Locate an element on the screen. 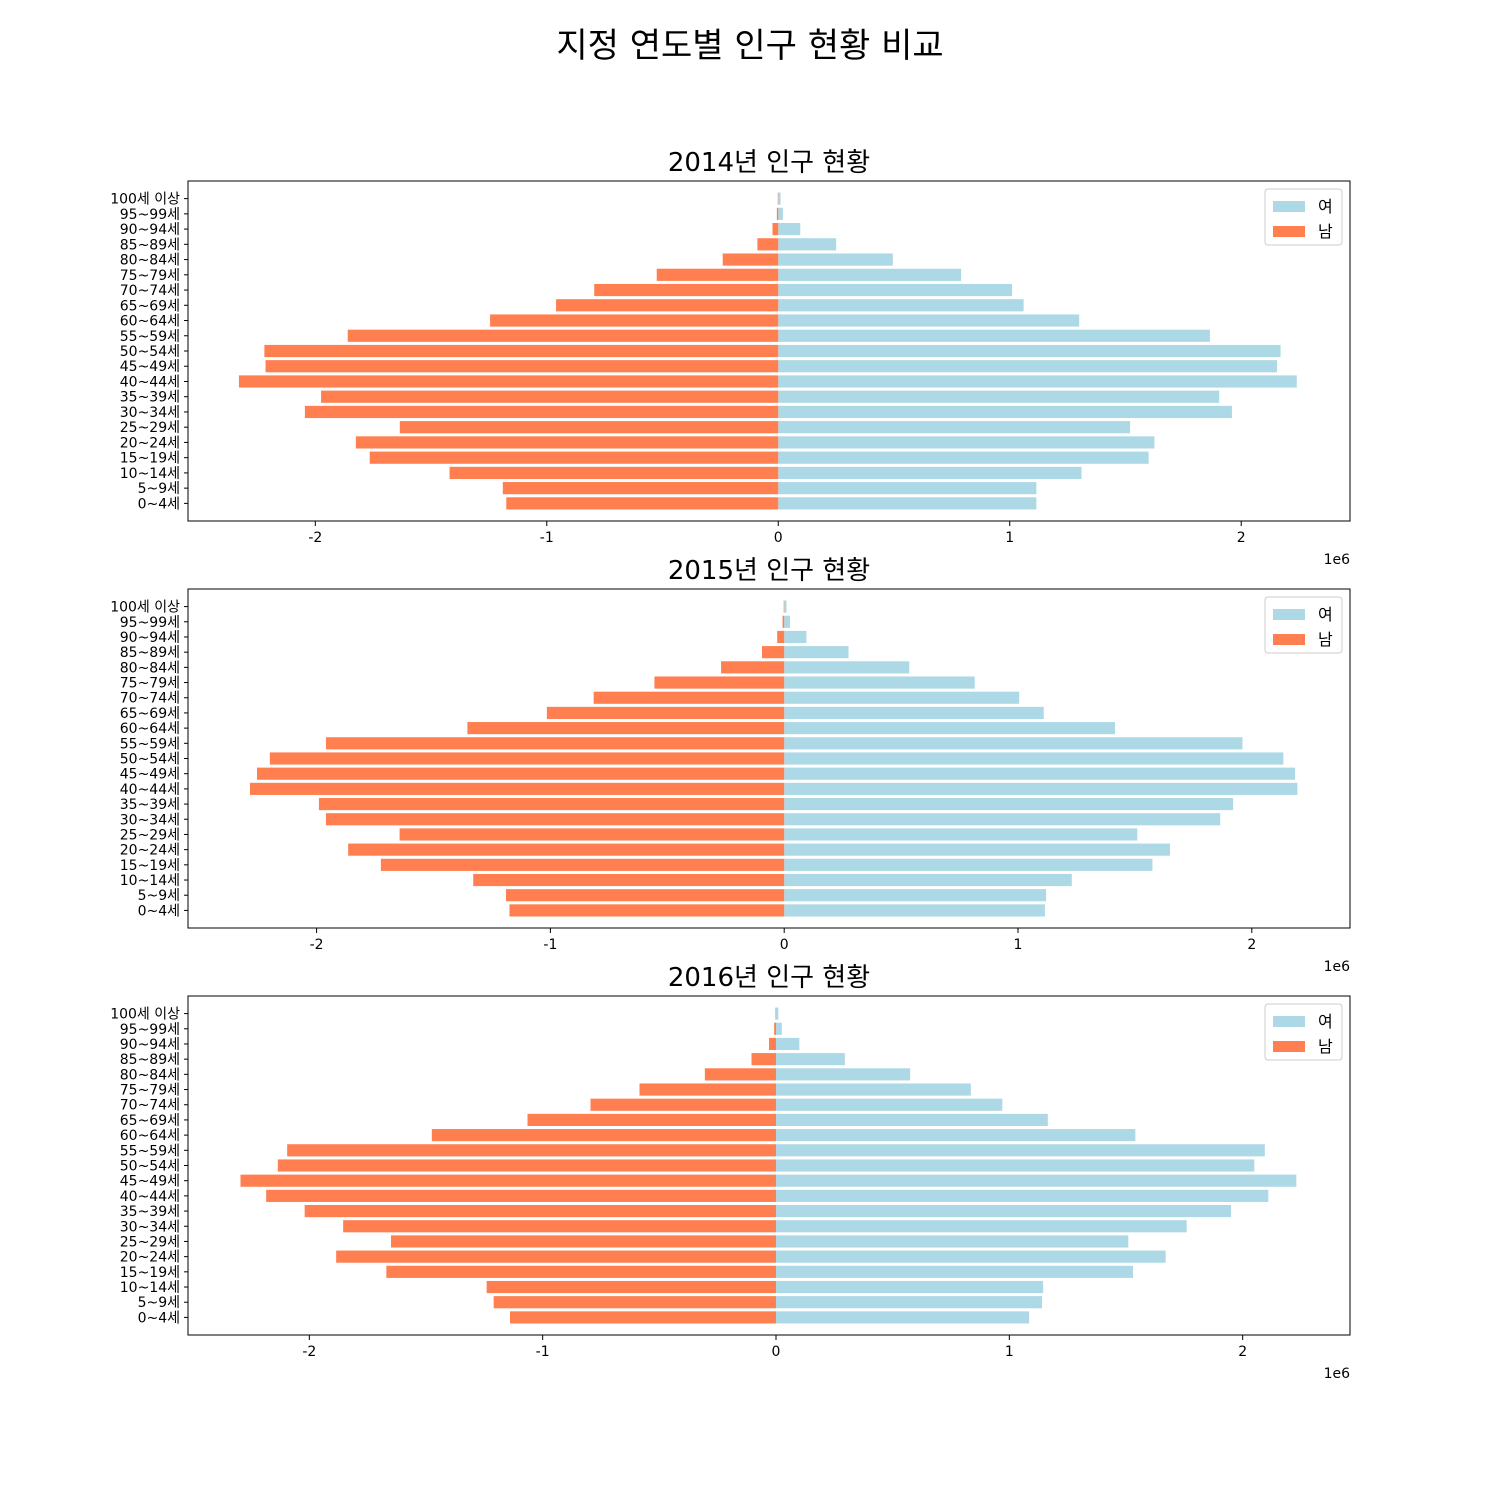 This screenshot has width=1500, height=1500. y-tick-label: 60~64세 is located at coordinates (150, 322).